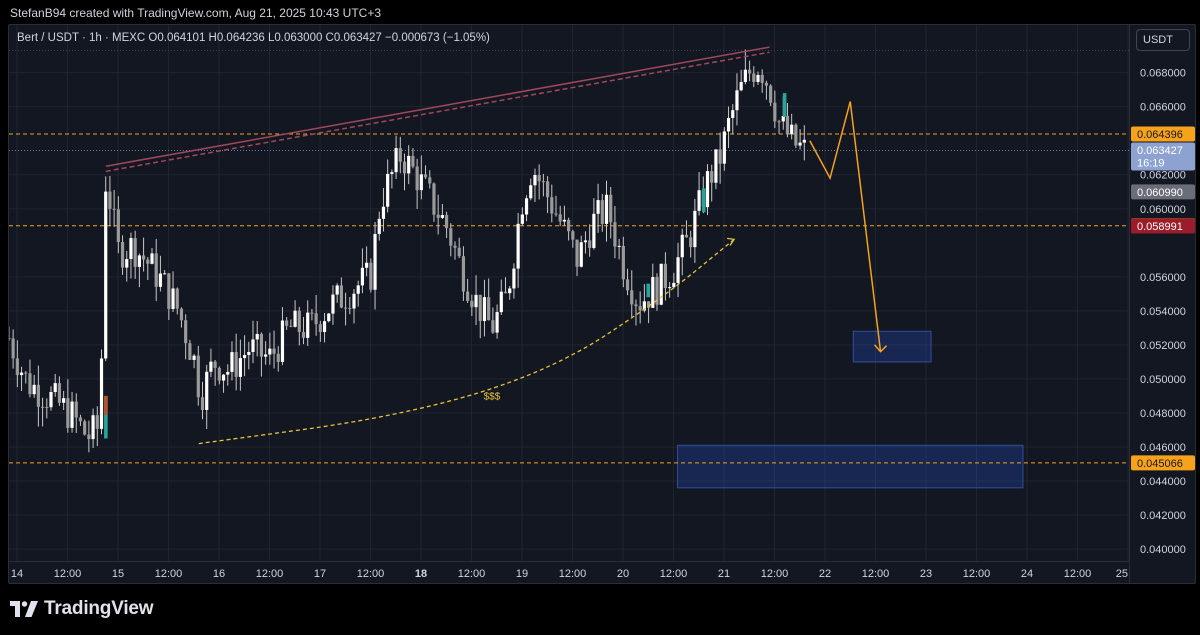 Image resolution: width=1200 pixels, height=635 pixels. I want to click on highlighted-candle, so click(648, 290).